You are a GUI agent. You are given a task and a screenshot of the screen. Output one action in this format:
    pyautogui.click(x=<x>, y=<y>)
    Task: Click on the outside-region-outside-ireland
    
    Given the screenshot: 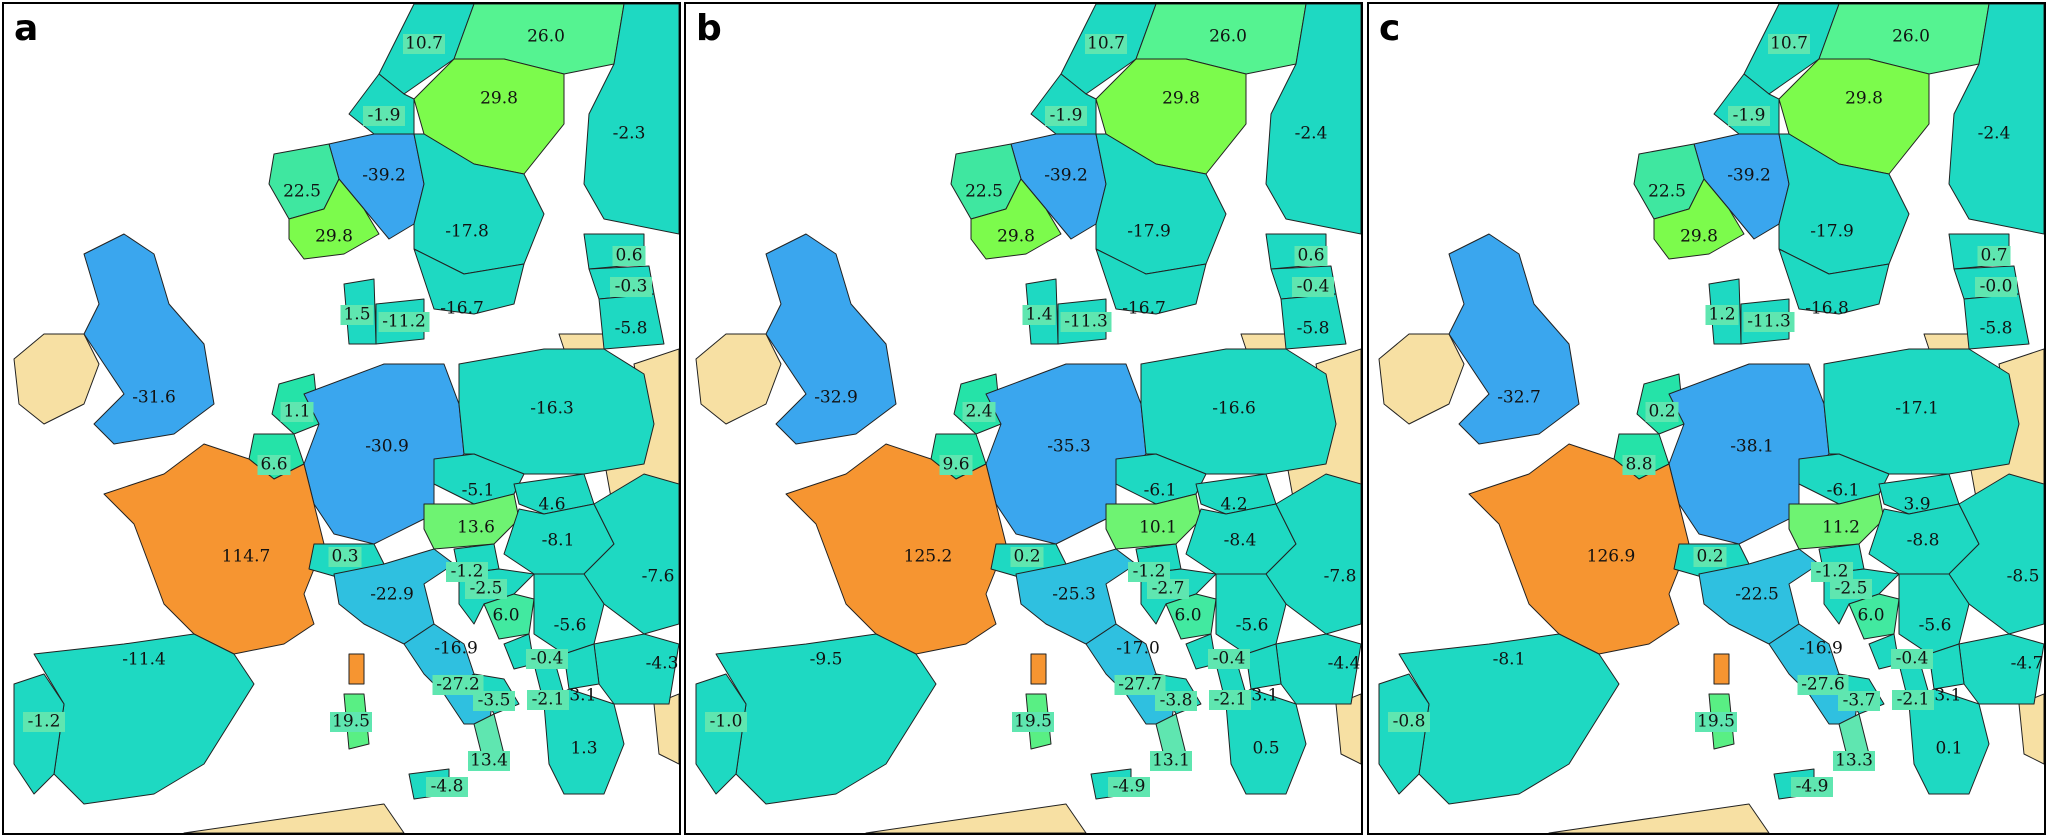 What is the action you would take?
    pyautogui.click(x=56, y=379)
    